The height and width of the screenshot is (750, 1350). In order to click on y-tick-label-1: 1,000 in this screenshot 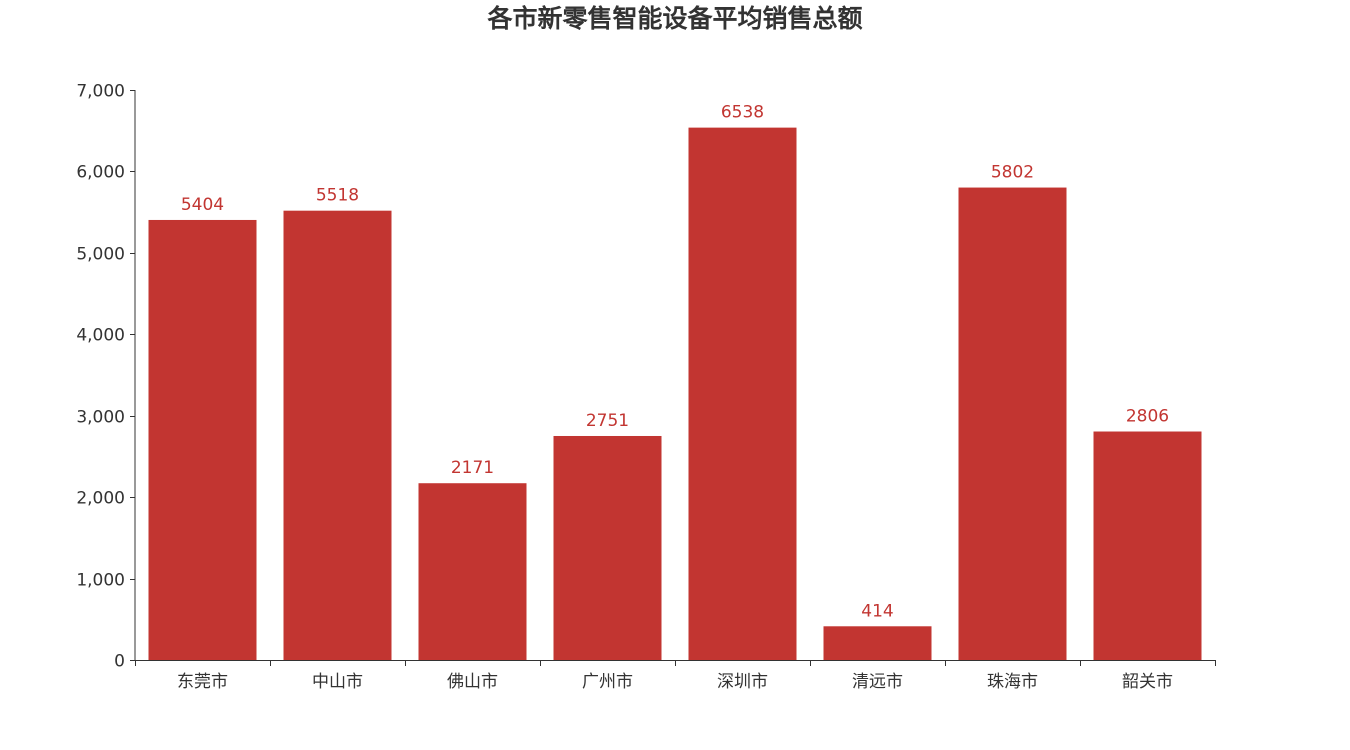, I will do `click(100, 581)`.